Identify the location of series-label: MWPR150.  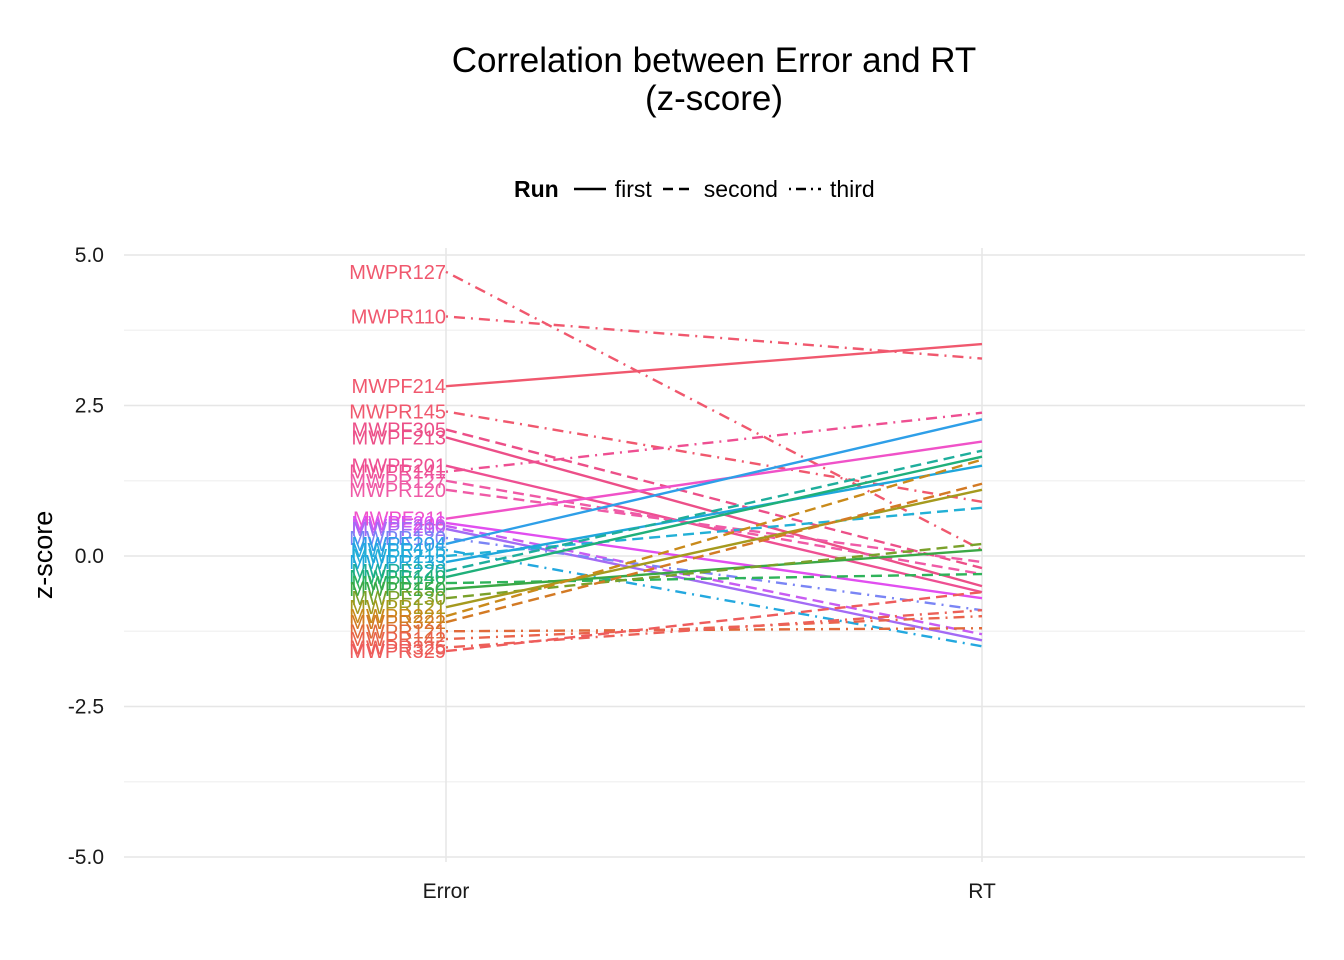
(397, 590).